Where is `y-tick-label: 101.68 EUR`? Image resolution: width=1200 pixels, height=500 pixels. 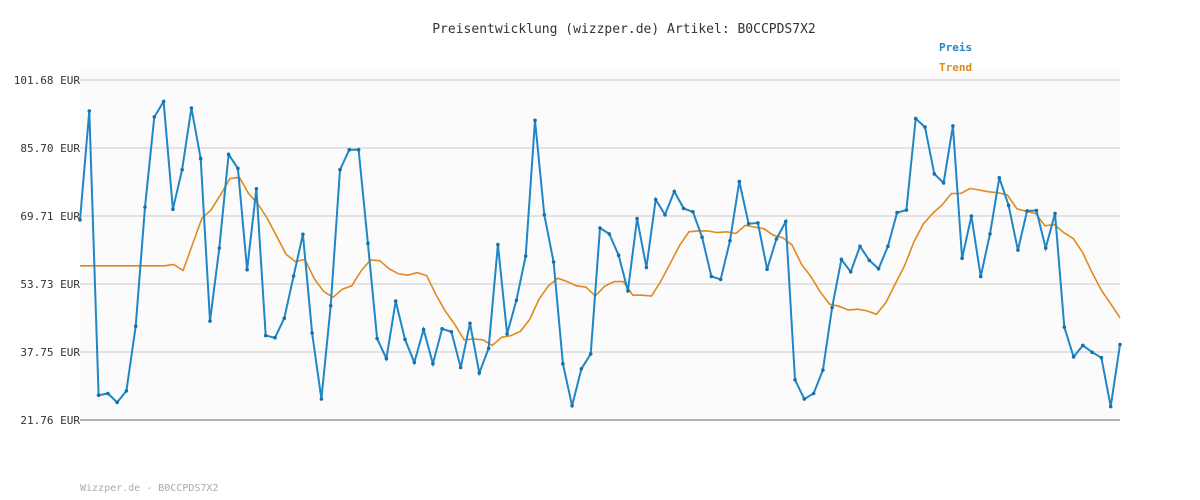
y-tick-label: 101.68 EUR is located at coordinates (47, 80).